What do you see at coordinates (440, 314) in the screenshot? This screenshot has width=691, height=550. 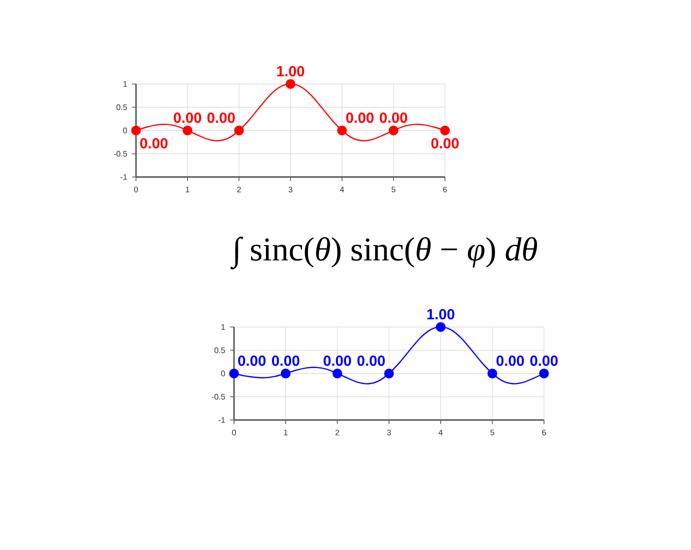 I see `data-label: 1.00` at bounding box center [440, 314].